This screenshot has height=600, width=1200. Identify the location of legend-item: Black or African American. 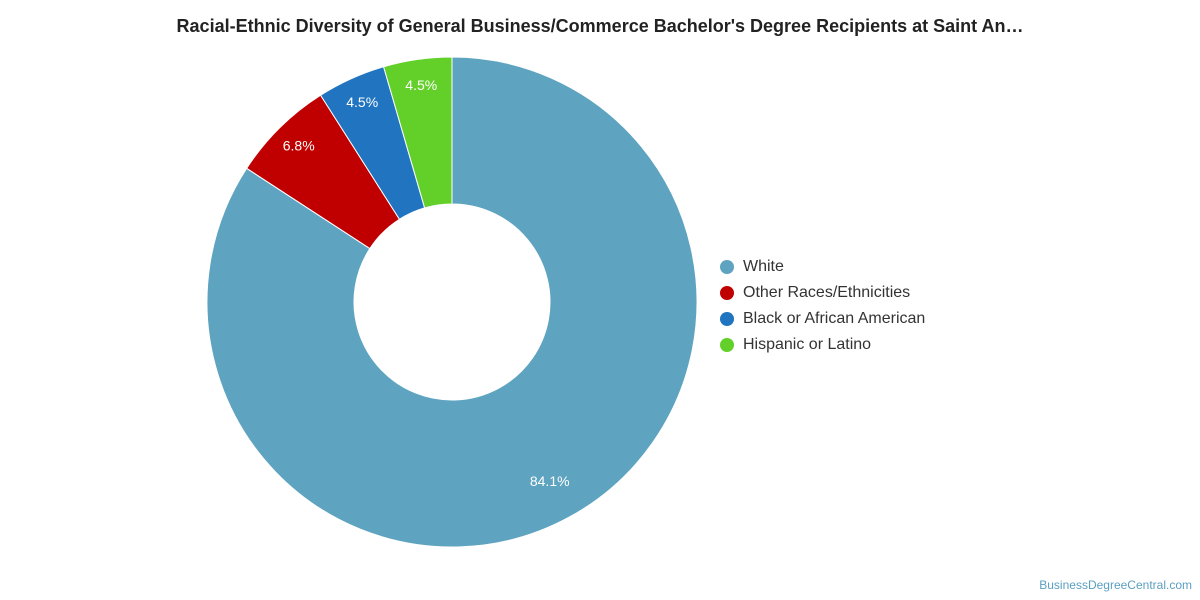
(822, 319).